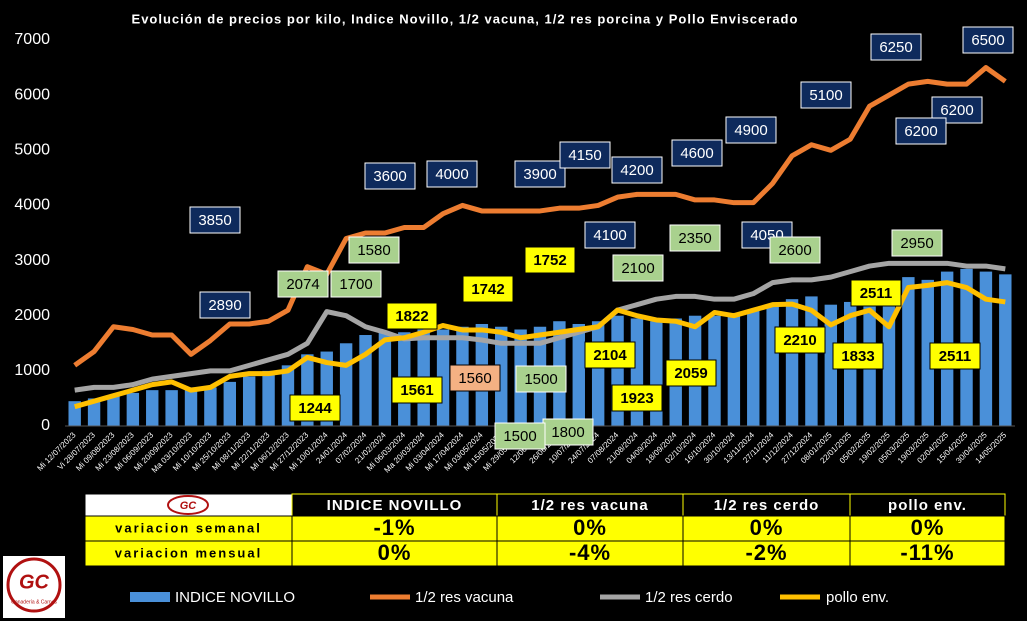  I want to click on legend-swatch, so click(150, 597).